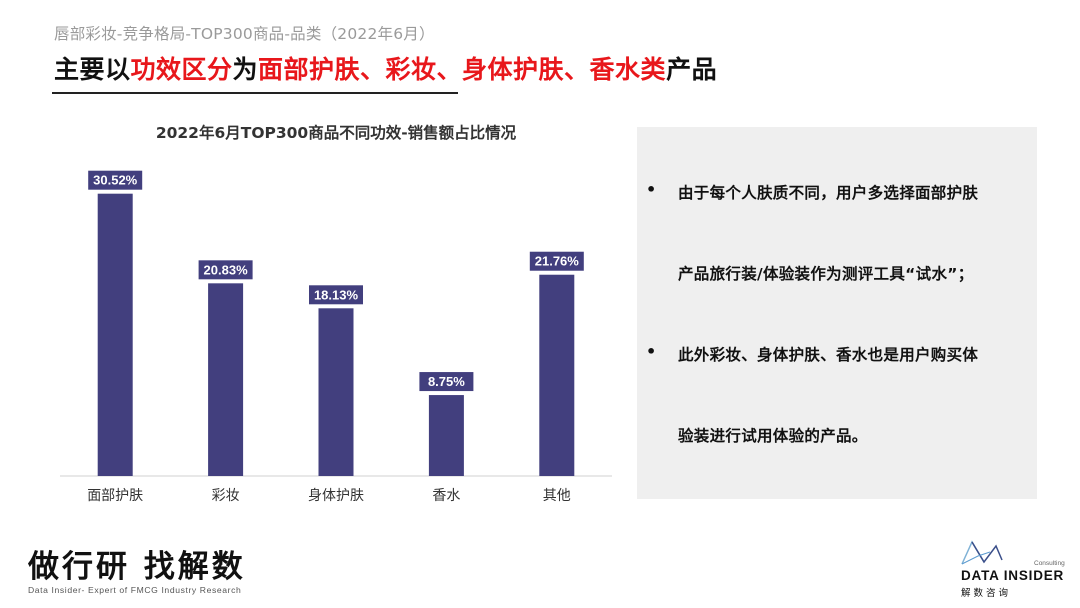  I want to click on page-headline: 主要以功效区分为面部护肤、彩妆、身体护肤、香水类产品, so click(385, 68).